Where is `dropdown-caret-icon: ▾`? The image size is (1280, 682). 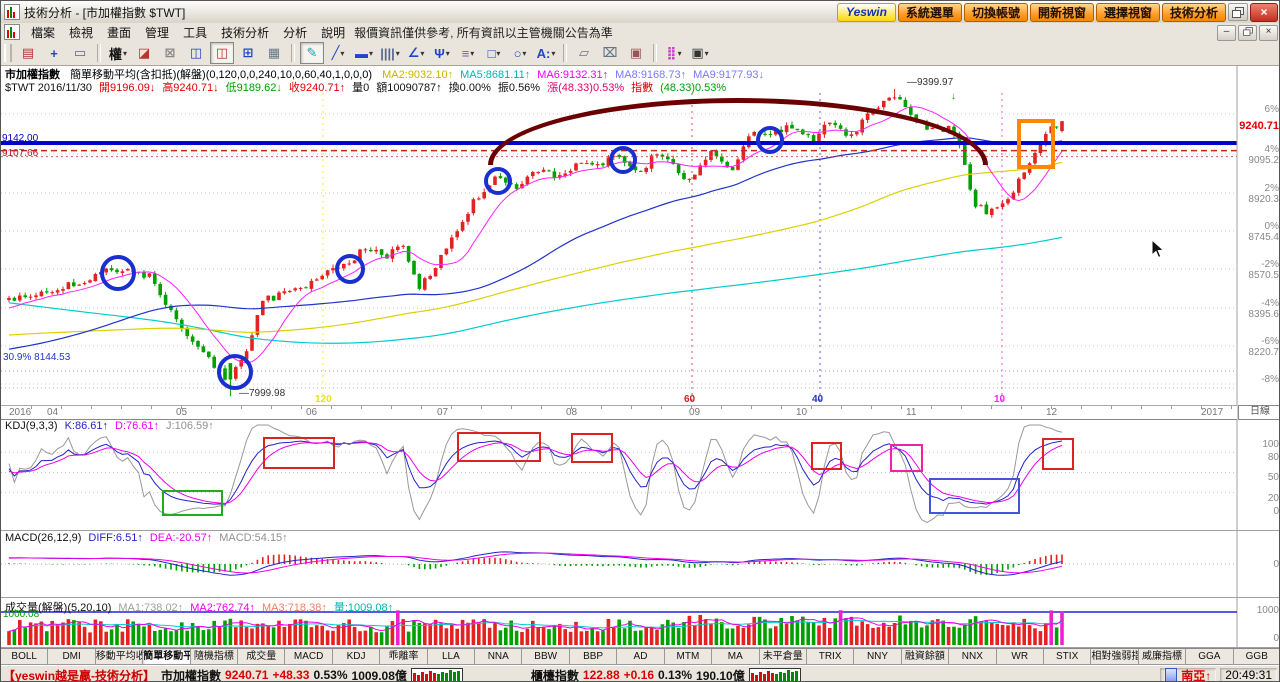
dropdown-caret-icon: ▾ is located at coordinates (706, 53).